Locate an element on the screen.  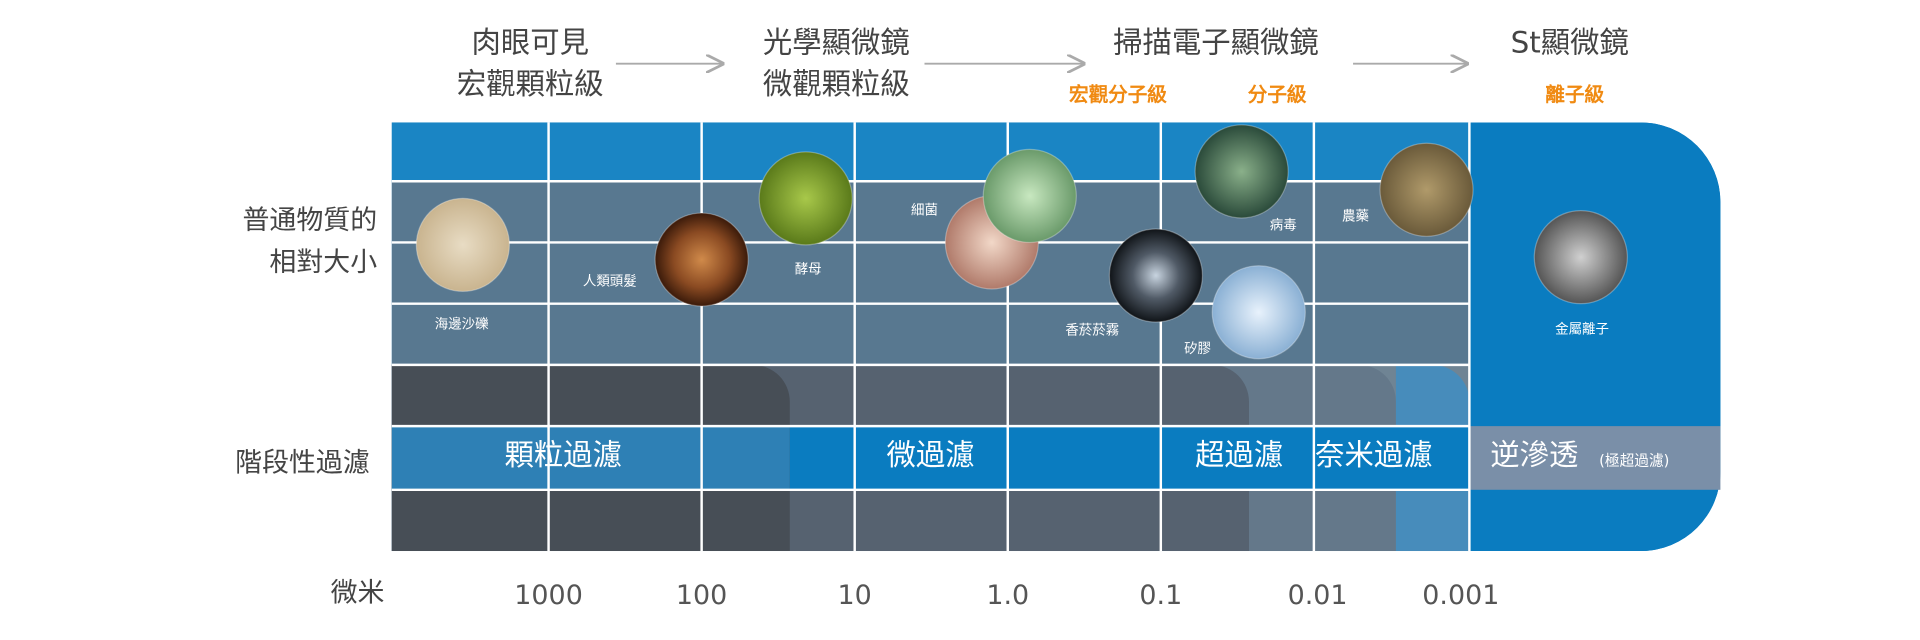
row-label: 普通物質的 is located at coordinates (310, 220).